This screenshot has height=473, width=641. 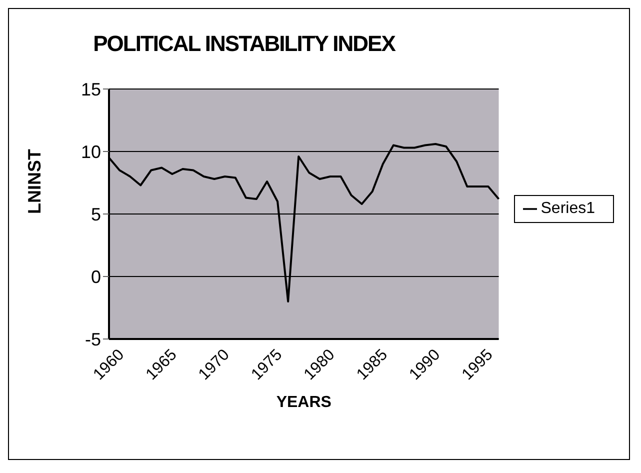 What do you see at coordinates (34, 181) in the screenshot?
I see `y-axis-title: LNINST` at bounding box center [34, 181].